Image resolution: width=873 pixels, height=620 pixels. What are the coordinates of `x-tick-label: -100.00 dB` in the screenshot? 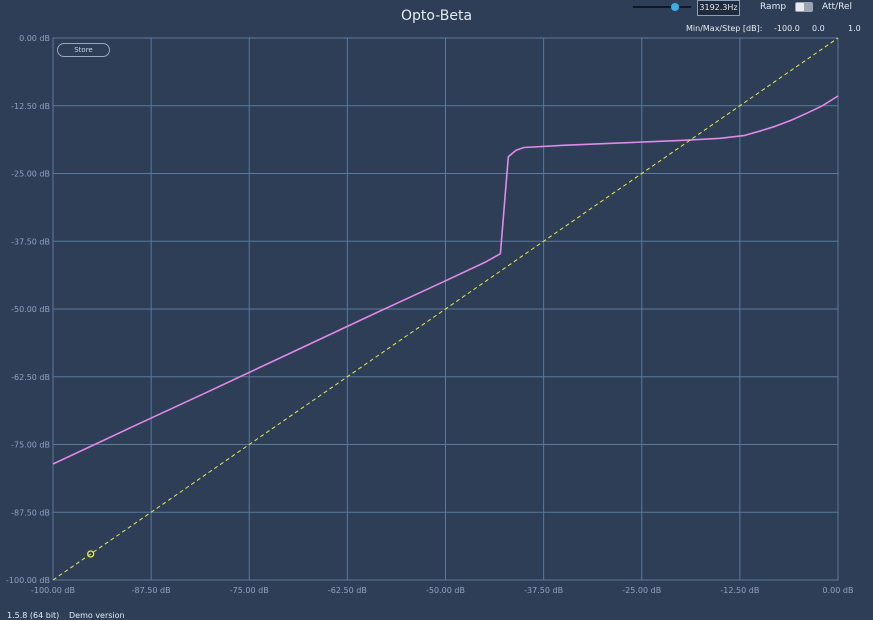 It's located at (53, 590).